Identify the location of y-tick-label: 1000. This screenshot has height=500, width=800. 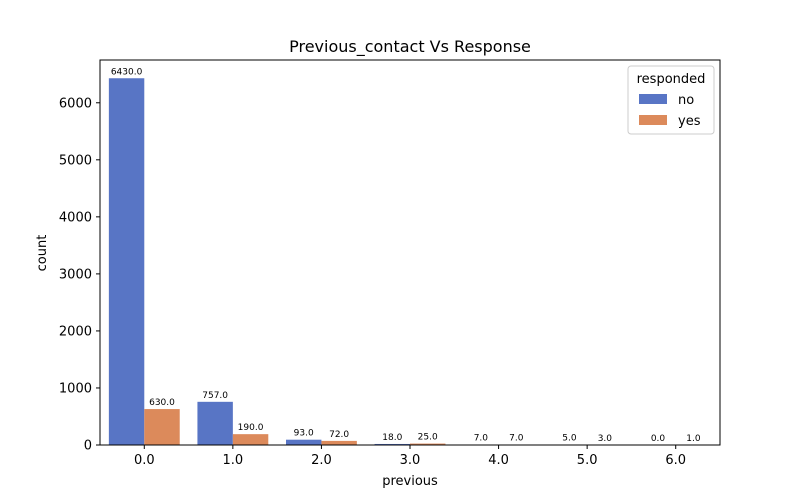
(75, 388).